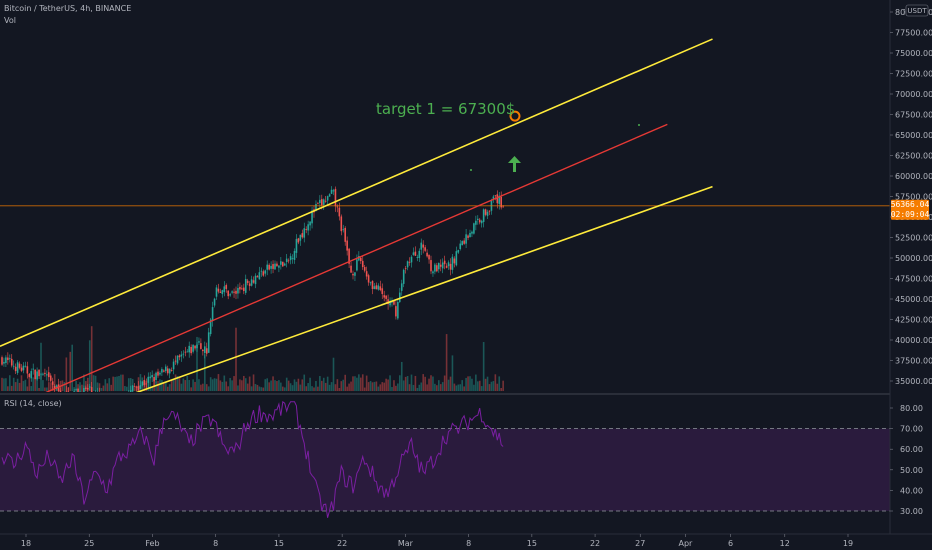 Image resolution: width=932 pixels, height=550 pixels. I want to click on rsi-legend: RSI (14, close), so click(33, 403).